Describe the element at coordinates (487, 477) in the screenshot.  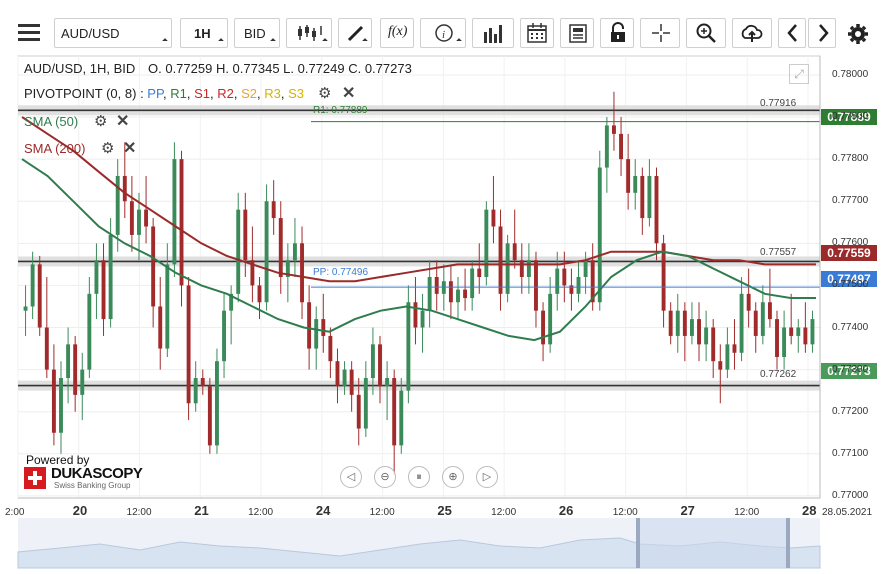
I see `scroll-right-button: ▷` at that location.